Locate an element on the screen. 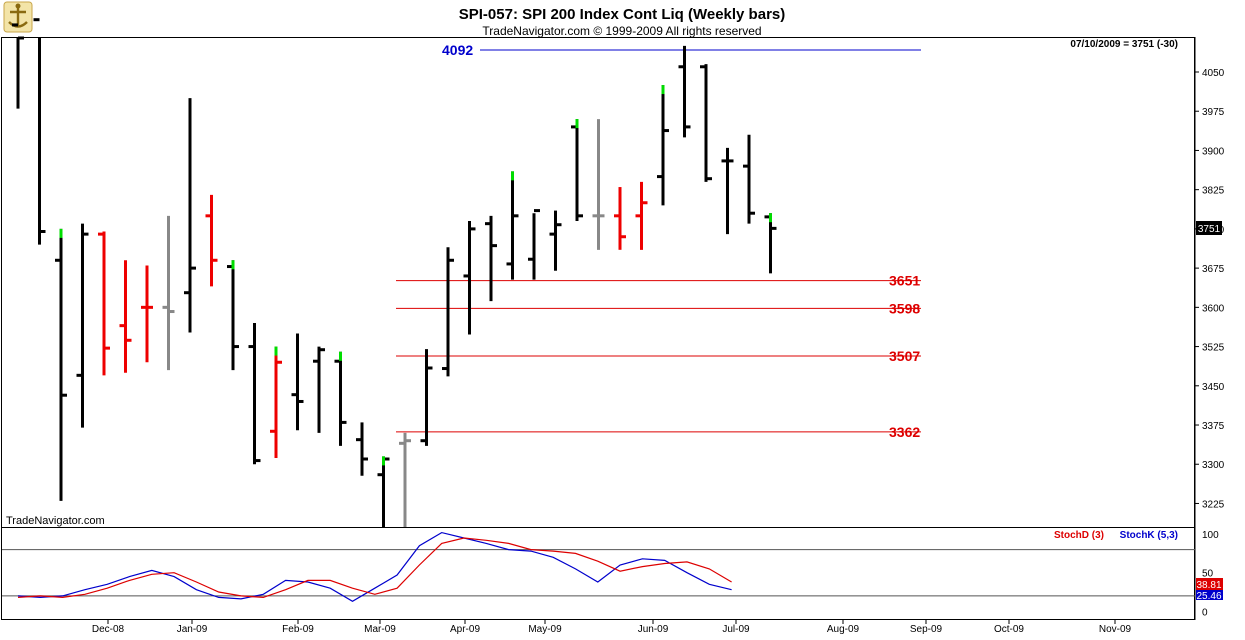  stochk-line is located at coordinates (374, 566).